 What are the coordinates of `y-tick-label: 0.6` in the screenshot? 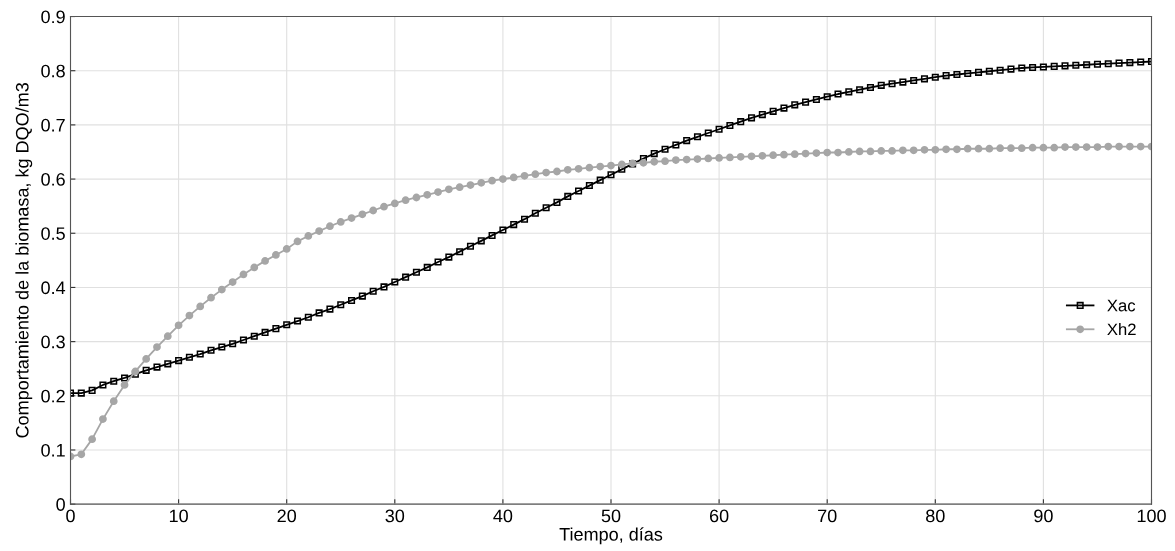 It's located at (53, 179).